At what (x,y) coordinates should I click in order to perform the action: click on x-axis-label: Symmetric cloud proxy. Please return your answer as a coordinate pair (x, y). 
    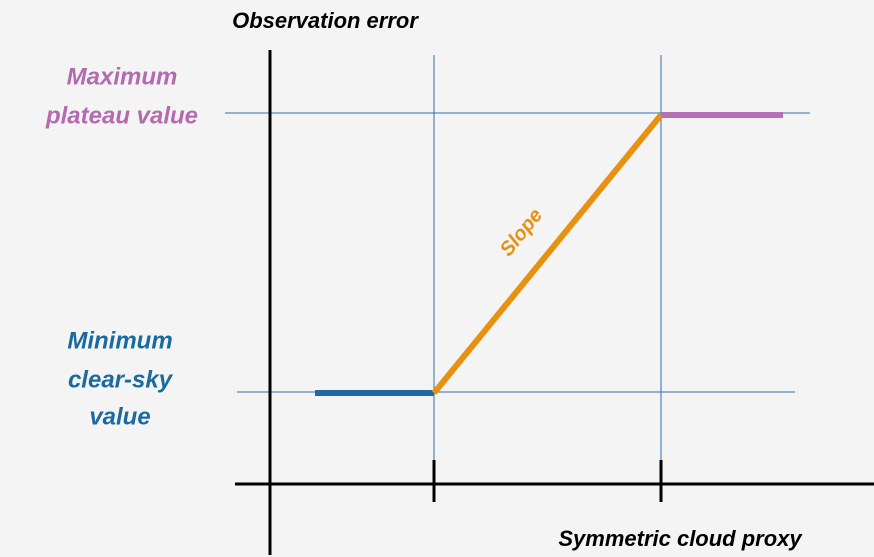
    Looking at the image, I should click on (680, 538).